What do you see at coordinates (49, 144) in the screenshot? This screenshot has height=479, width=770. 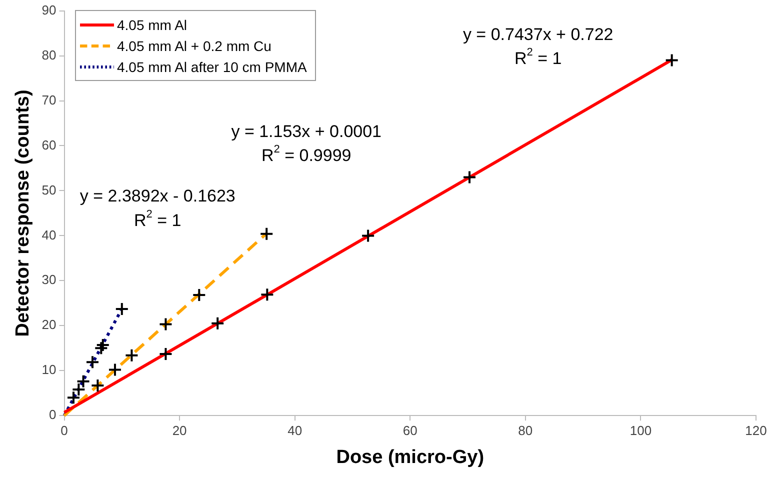 I see `y-tick-label: 60` at bounding box center [49, 144].